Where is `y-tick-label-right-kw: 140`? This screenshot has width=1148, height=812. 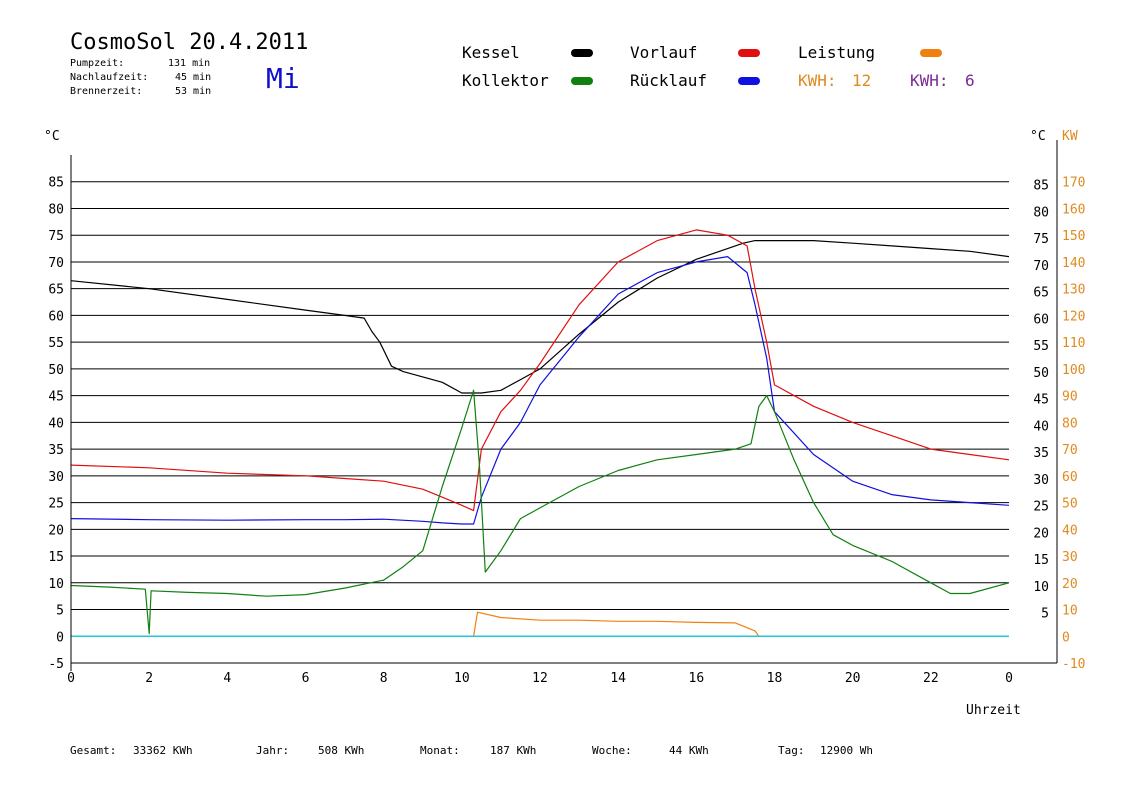
y-tick-label-right-kw: 140 is located at coordinates (1073, 263).